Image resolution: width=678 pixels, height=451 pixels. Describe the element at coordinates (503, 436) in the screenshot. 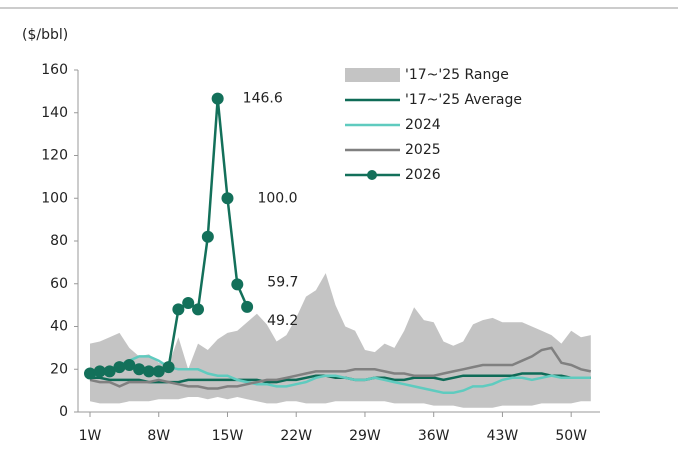

I see `x-tick-label: 43W` at that location.